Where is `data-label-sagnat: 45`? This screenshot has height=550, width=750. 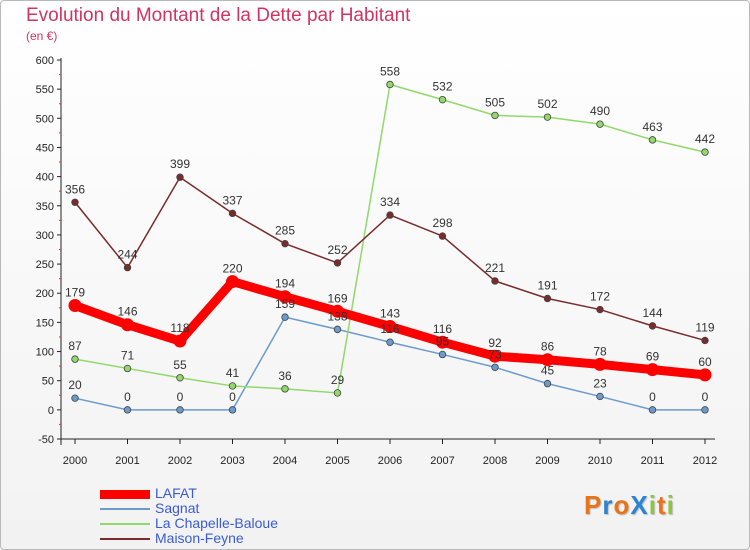 data-label-sagnat: 45 is located at coordinates (548, 371).